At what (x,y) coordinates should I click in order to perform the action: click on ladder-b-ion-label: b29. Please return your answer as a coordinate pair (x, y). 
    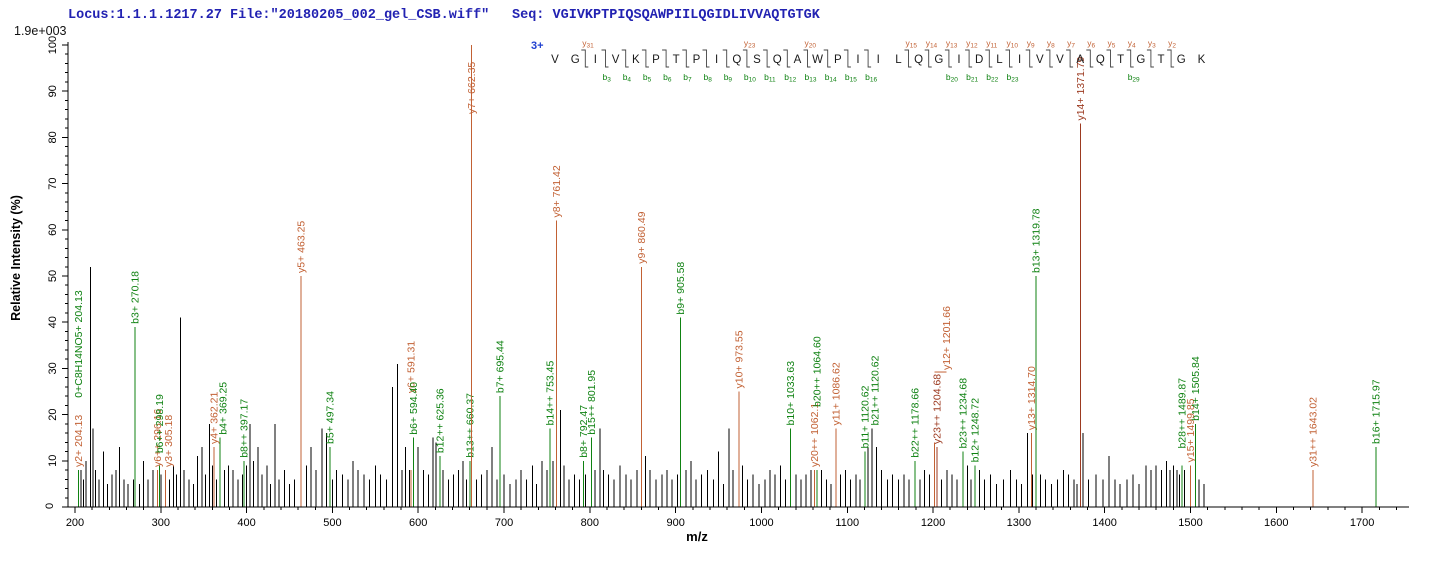
    Looking at the image, I should click on (1134, 78).